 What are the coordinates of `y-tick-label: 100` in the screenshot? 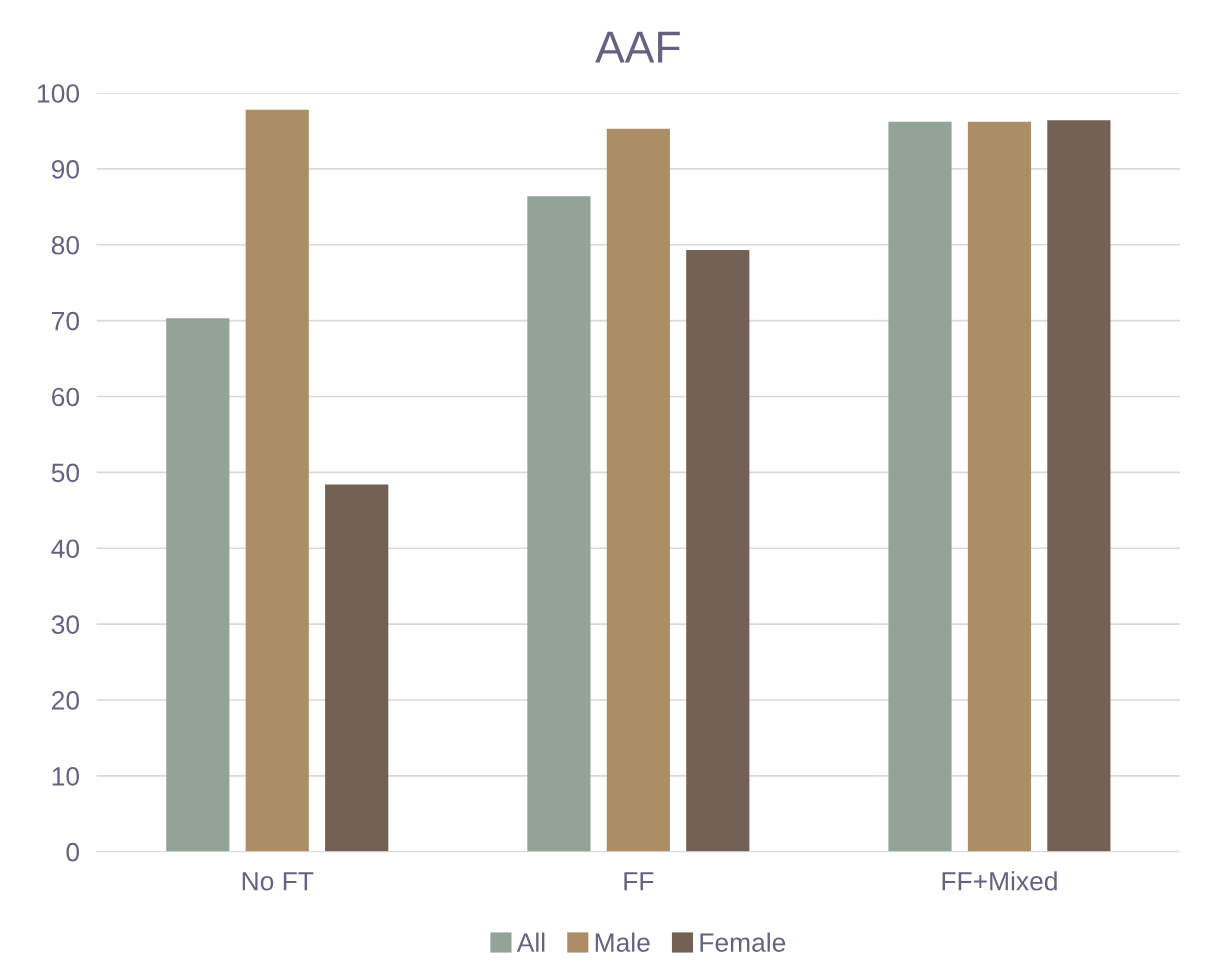 It's located at (59, 93).